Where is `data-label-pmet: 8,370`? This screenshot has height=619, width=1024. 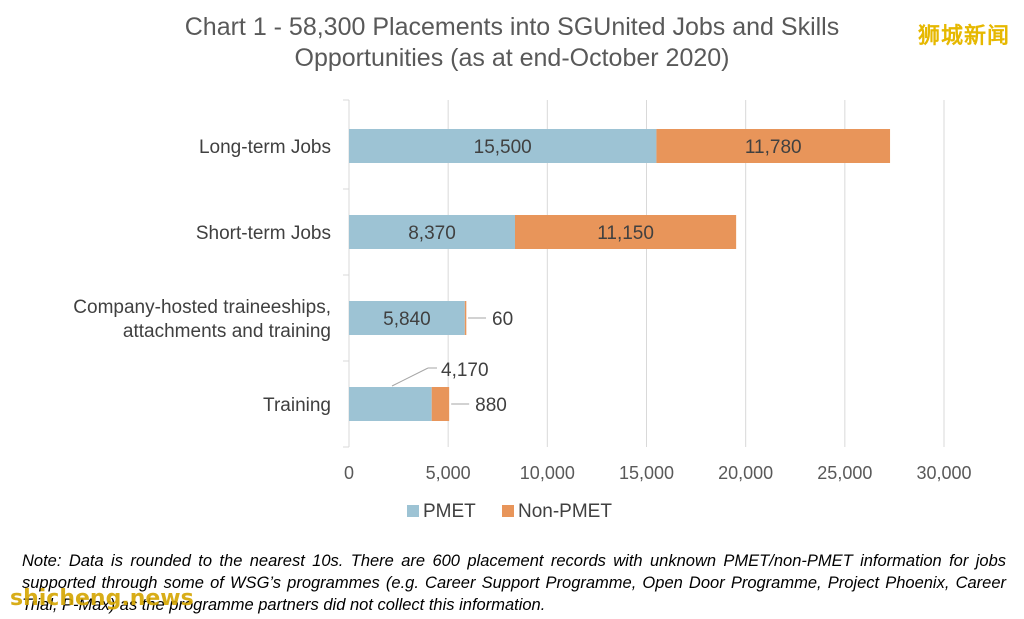 data-label-pmet: 8,370 is located at coordinates (432, 233).